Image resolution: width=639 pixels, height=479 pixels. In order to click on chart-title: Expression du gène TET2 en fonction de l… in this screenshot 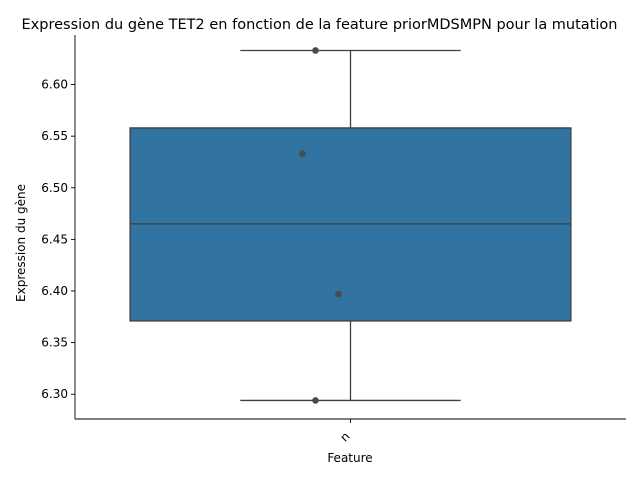, I will do `click(320, 25)`.